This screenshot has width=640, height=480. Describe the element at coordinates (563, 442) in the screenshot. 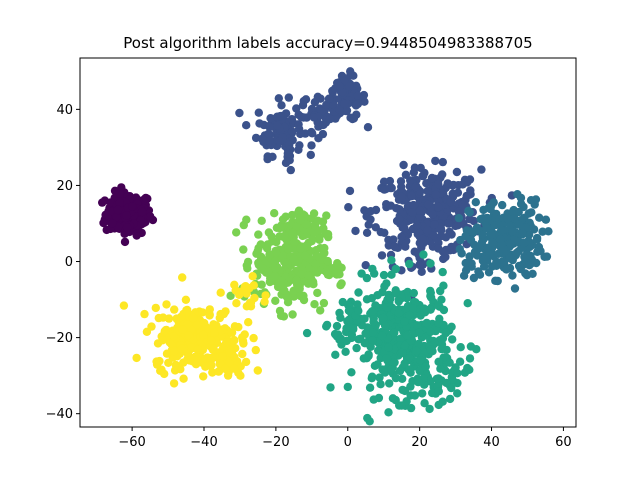

I see `x-tick-label: 60` at that location.